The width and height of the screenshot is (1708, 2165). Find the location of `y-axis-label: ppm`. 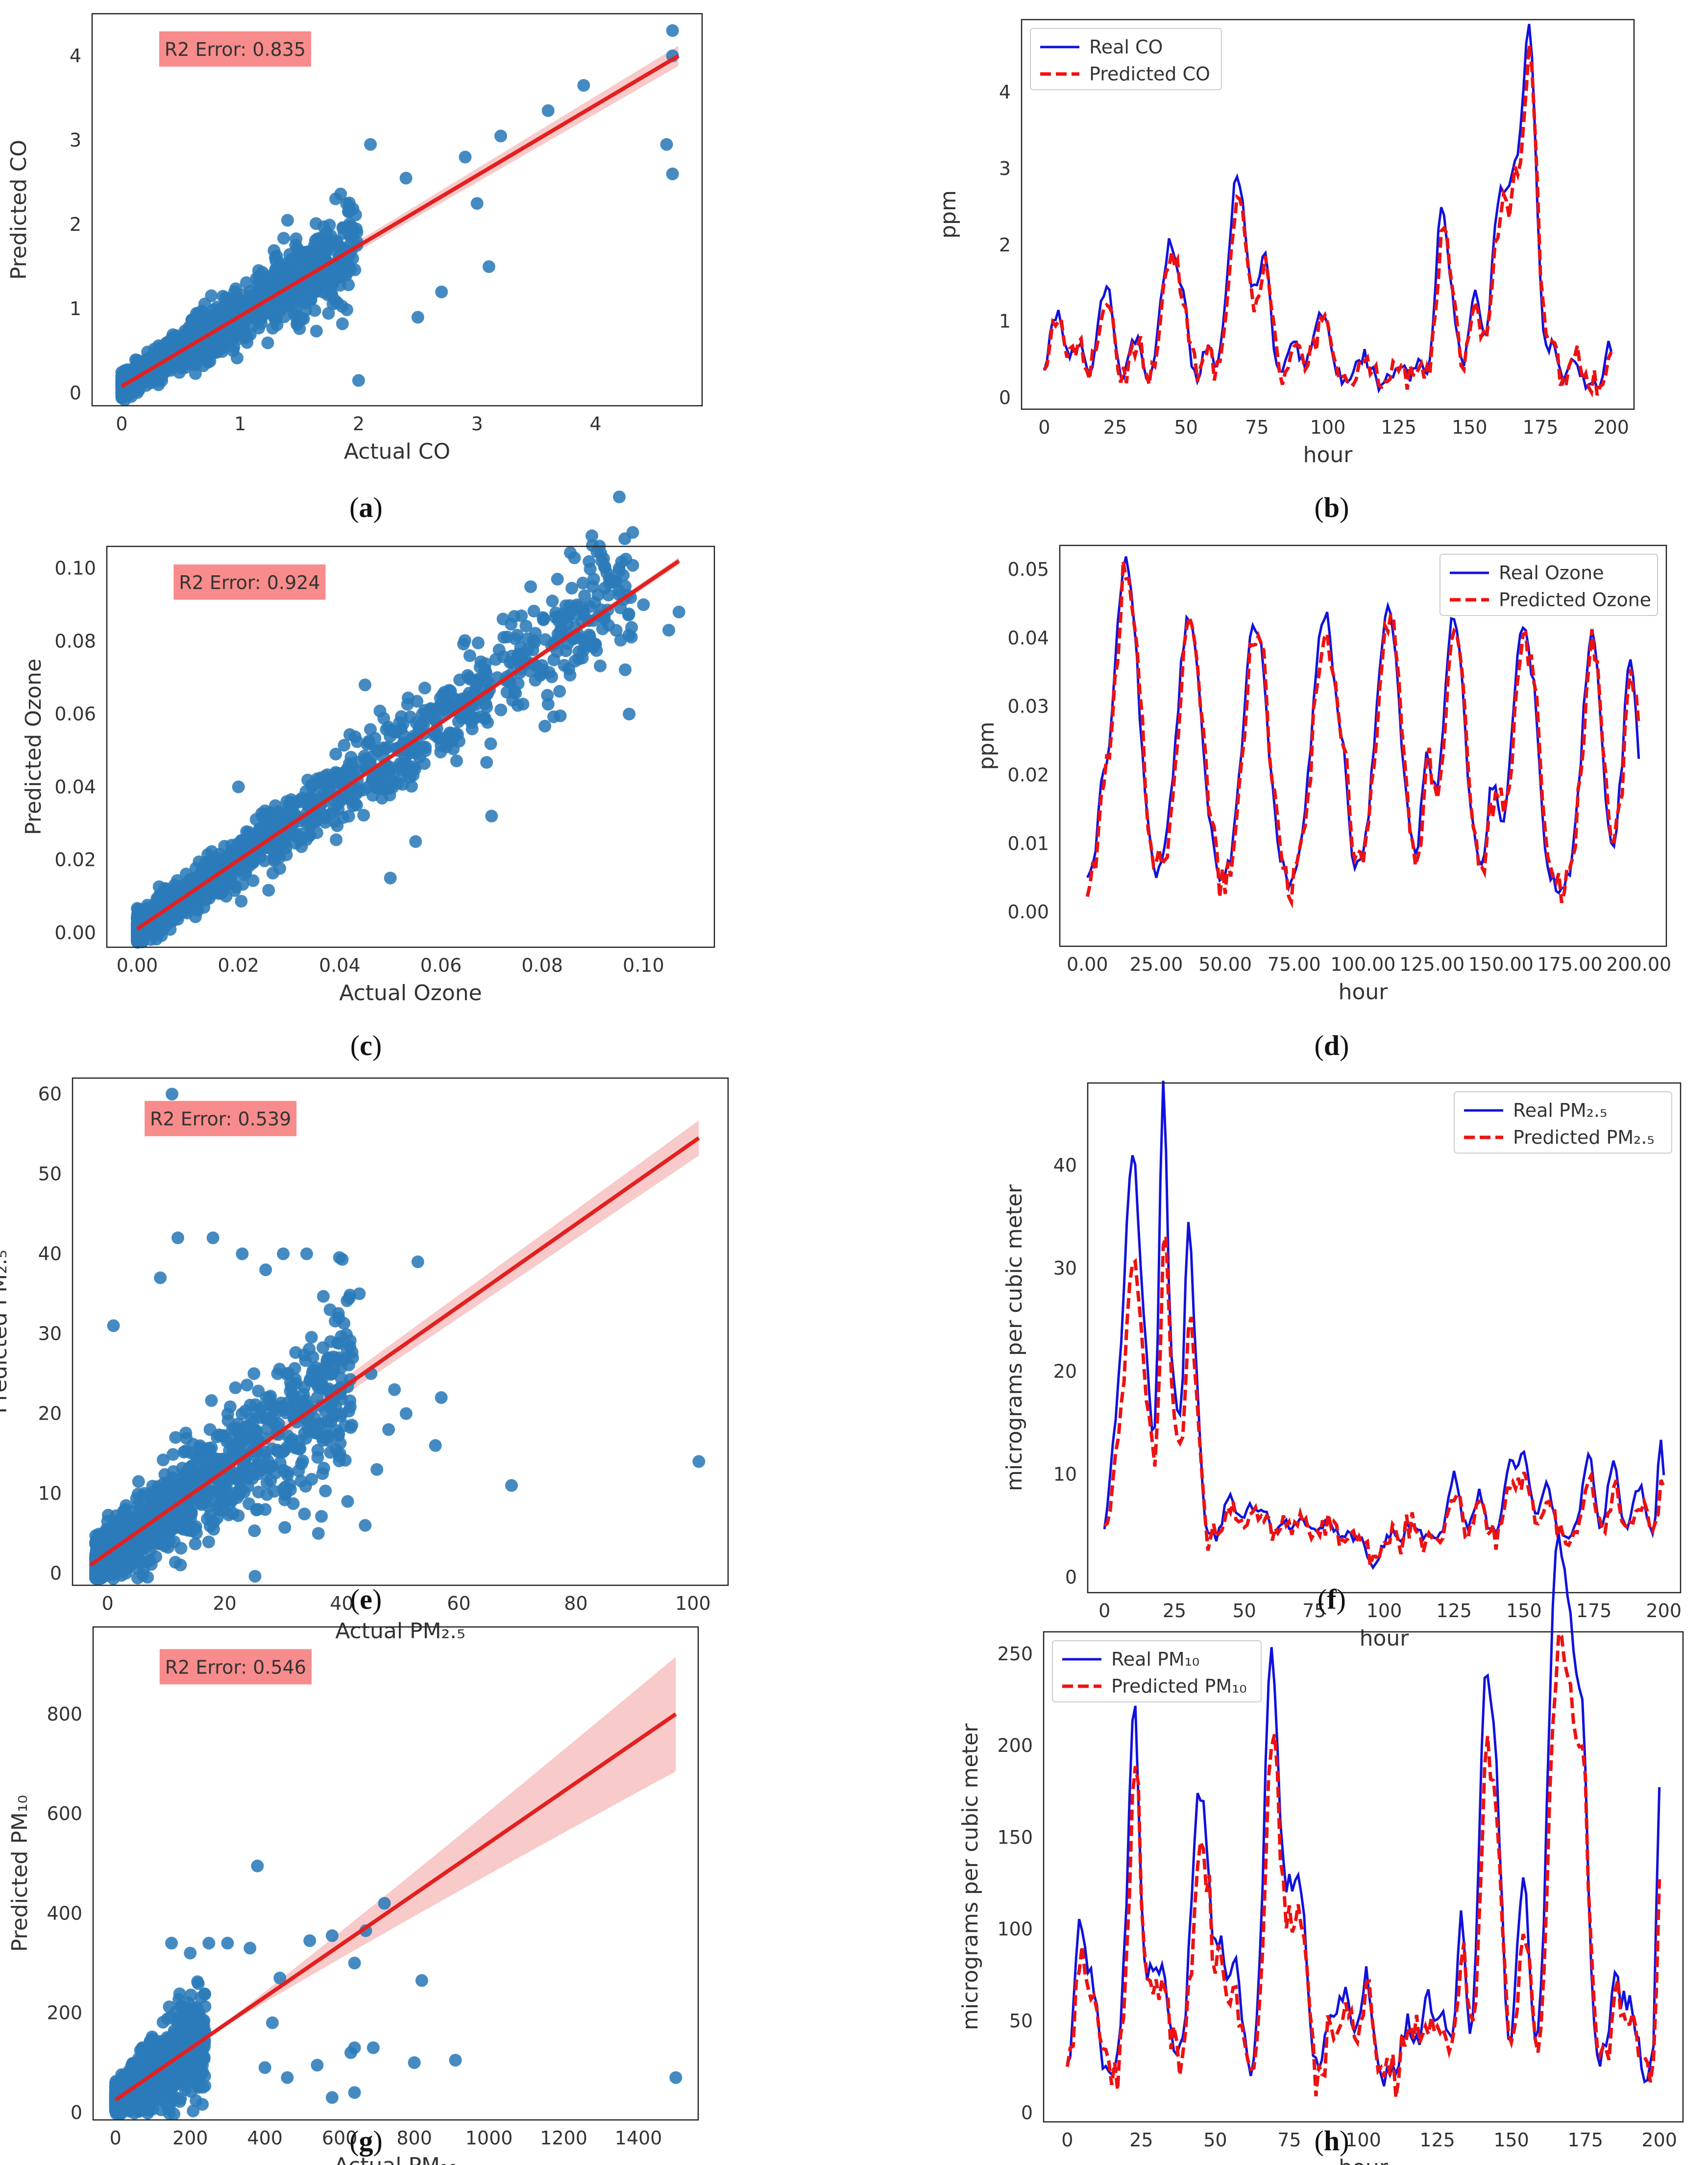

y-axis-label: ppm is located at coordinates (948, 214).